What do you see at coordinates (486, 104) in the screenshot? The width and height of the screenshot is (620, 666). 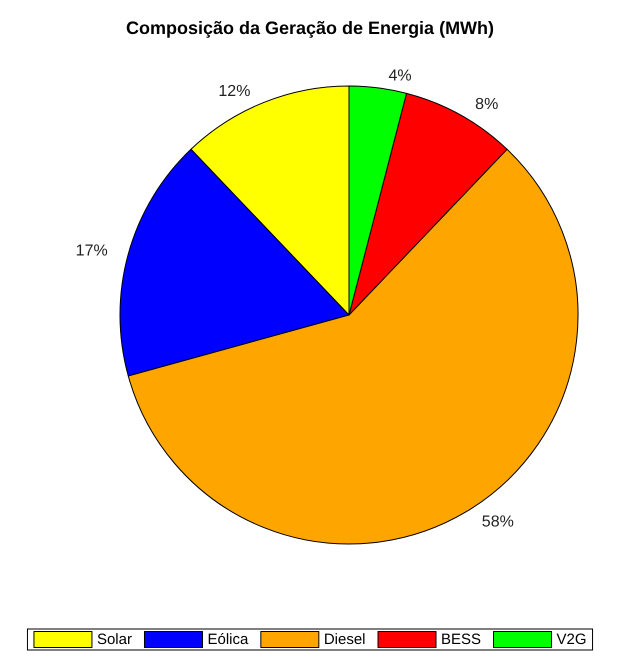 I see `data-label: 8%` at bounding box center [486, 104].